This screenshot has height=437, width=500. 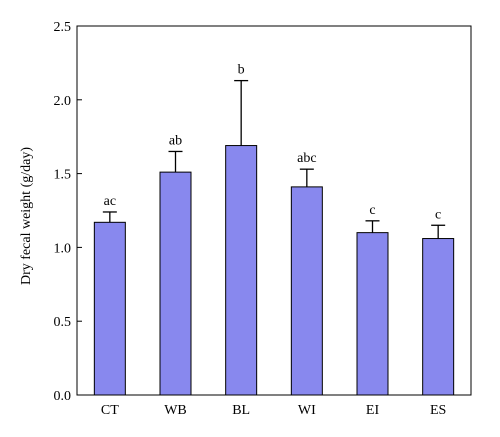 I want to click on bar-wb, so click(x=175, y=283).